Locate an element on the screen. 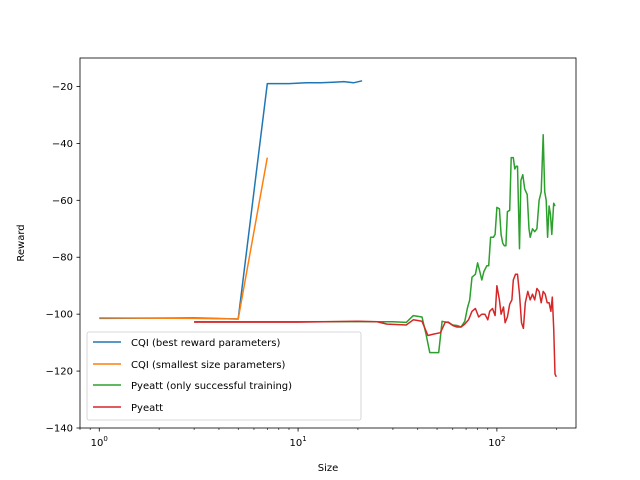  legend-box is located at coordinates (224, 376).